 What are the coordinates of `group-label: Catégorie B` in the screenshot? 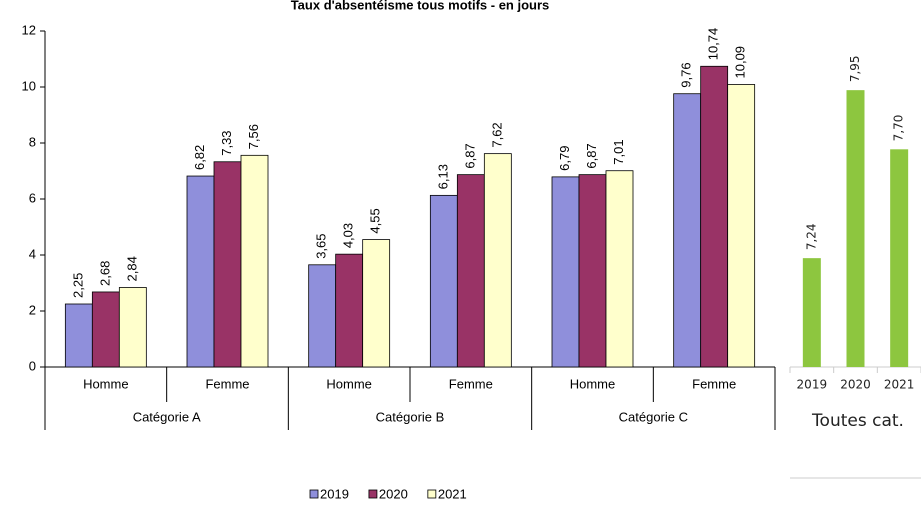 It's located at (410, 416).